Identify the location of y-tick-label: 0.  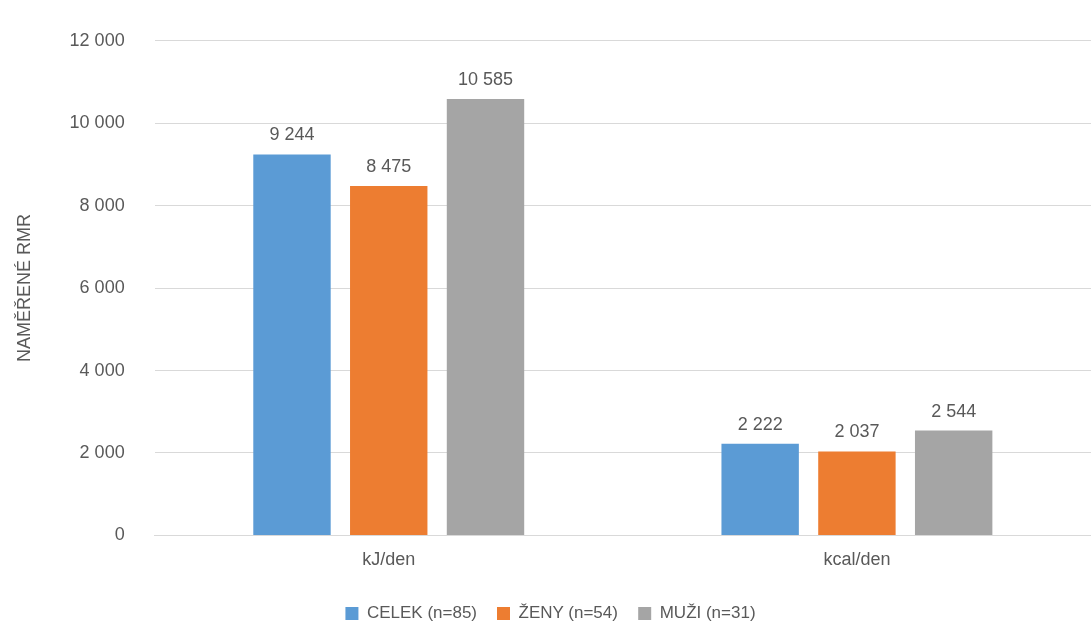
(119, 534).